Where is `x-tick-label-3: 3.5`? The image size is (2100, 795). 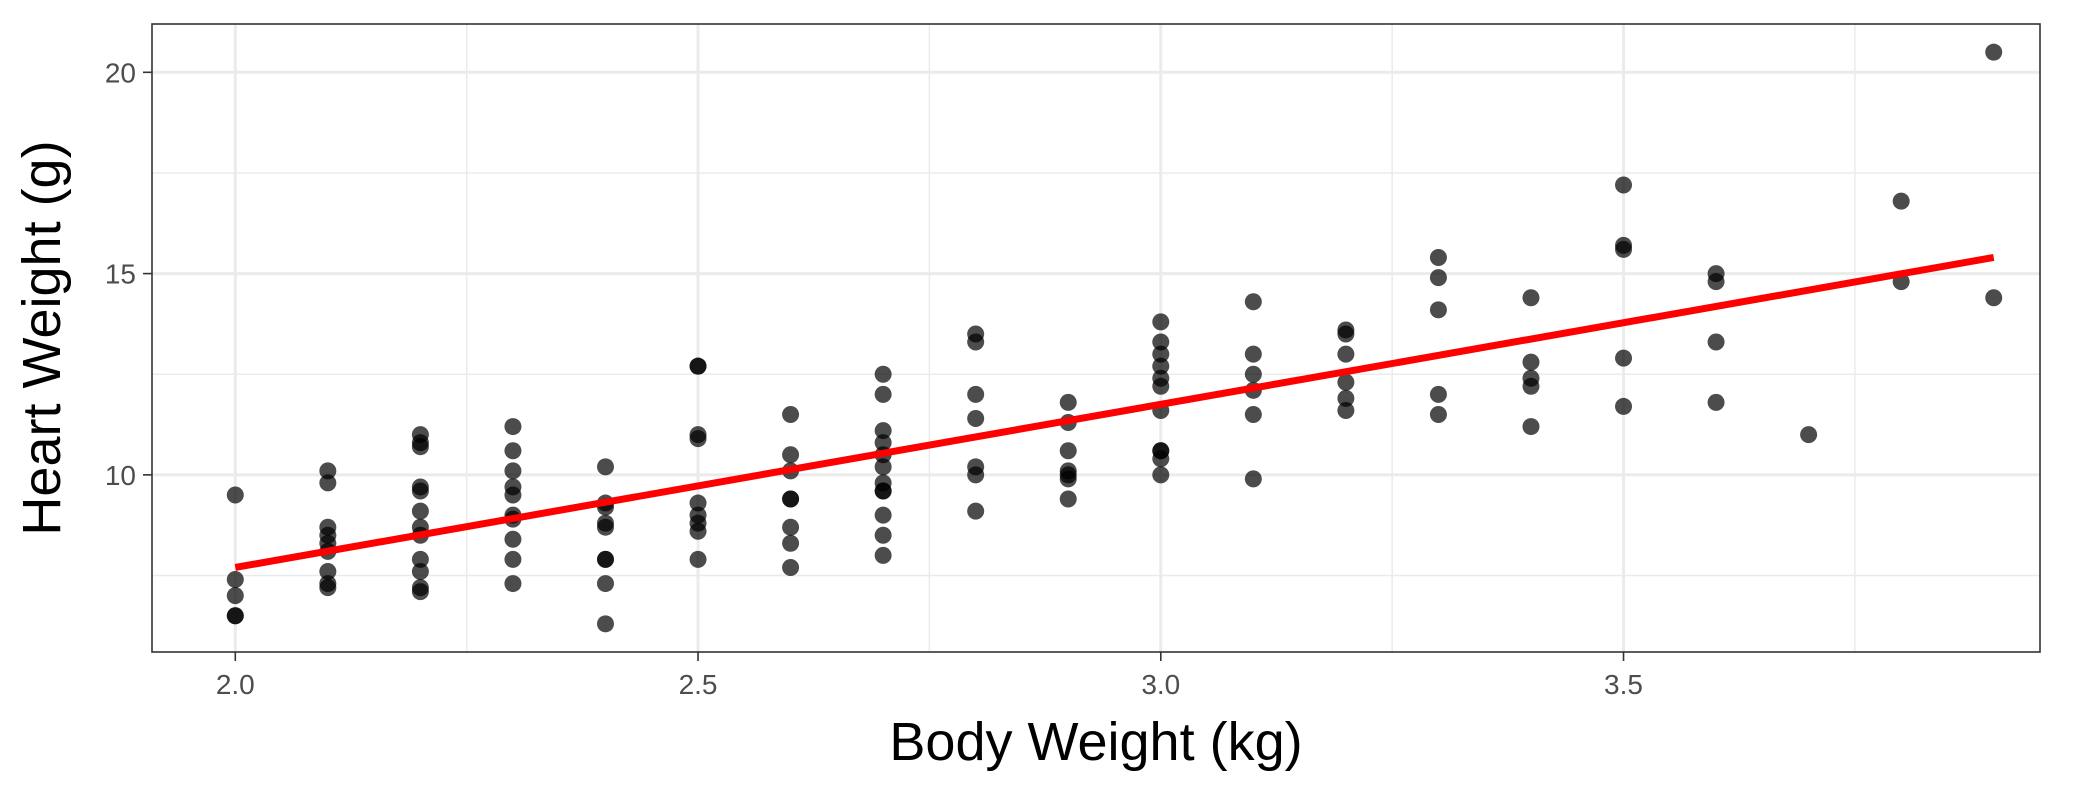 x-tick-label-3: 3.5 is located at coordinates (1623, 684).